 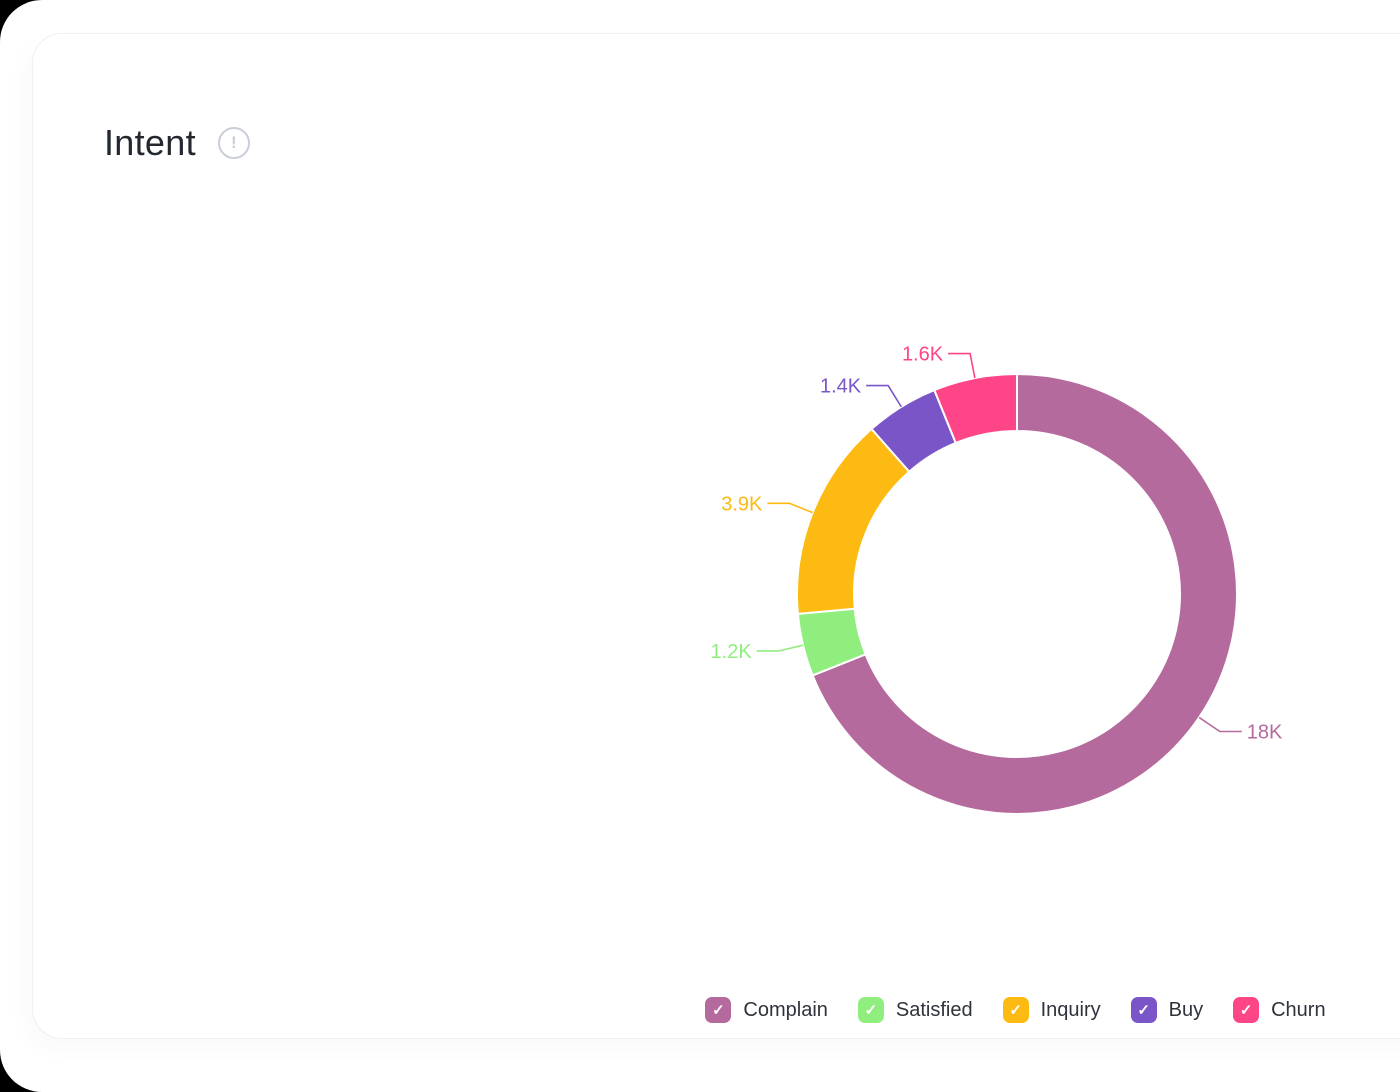 What do you see at coordinates (1167, 1010) in the screenshot?
I see `legend-item-buy: ✓ Buy` at bounding box center [1167, 1010].